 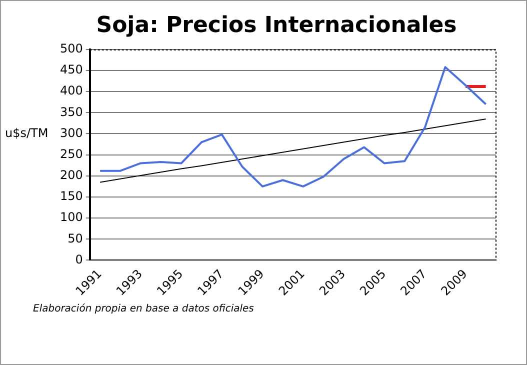 What do you see at coordinates (71, 196) in the screenshot?
I see `y-tick-label: 150` at bounding box center [71, 196].